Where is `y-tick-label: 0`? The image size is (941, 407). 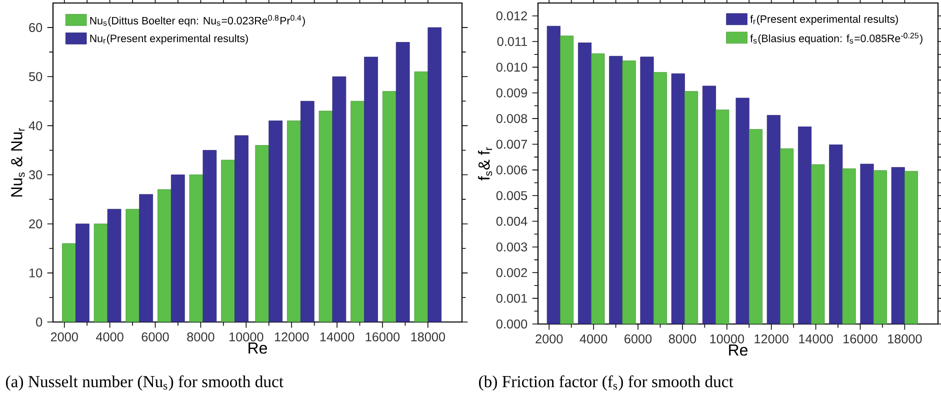
y-tick-label: 0 is located at coordinates (39, 322).